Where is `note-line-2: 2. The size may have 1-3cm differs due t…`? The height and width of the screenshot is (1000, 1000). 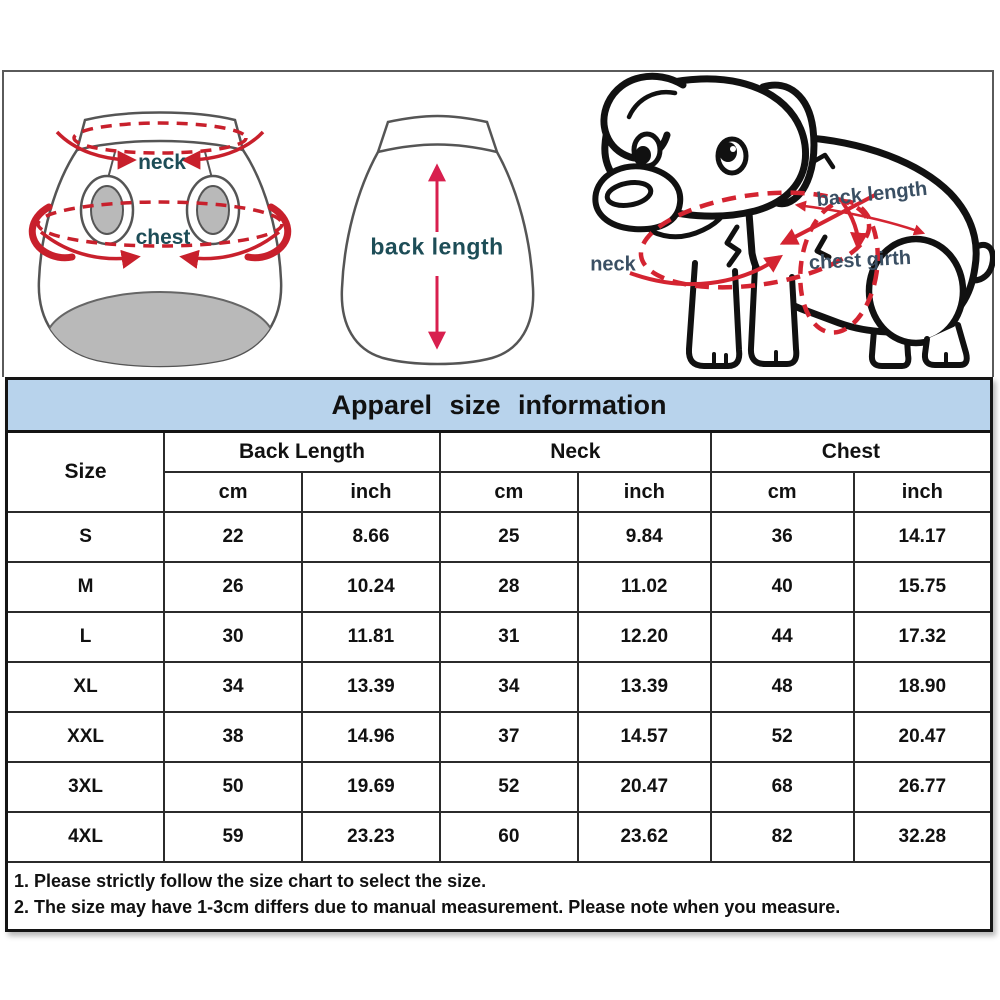
note-line-2: 2. The size may have 1-3cm differs due t… is located at coordinates (427, 907).